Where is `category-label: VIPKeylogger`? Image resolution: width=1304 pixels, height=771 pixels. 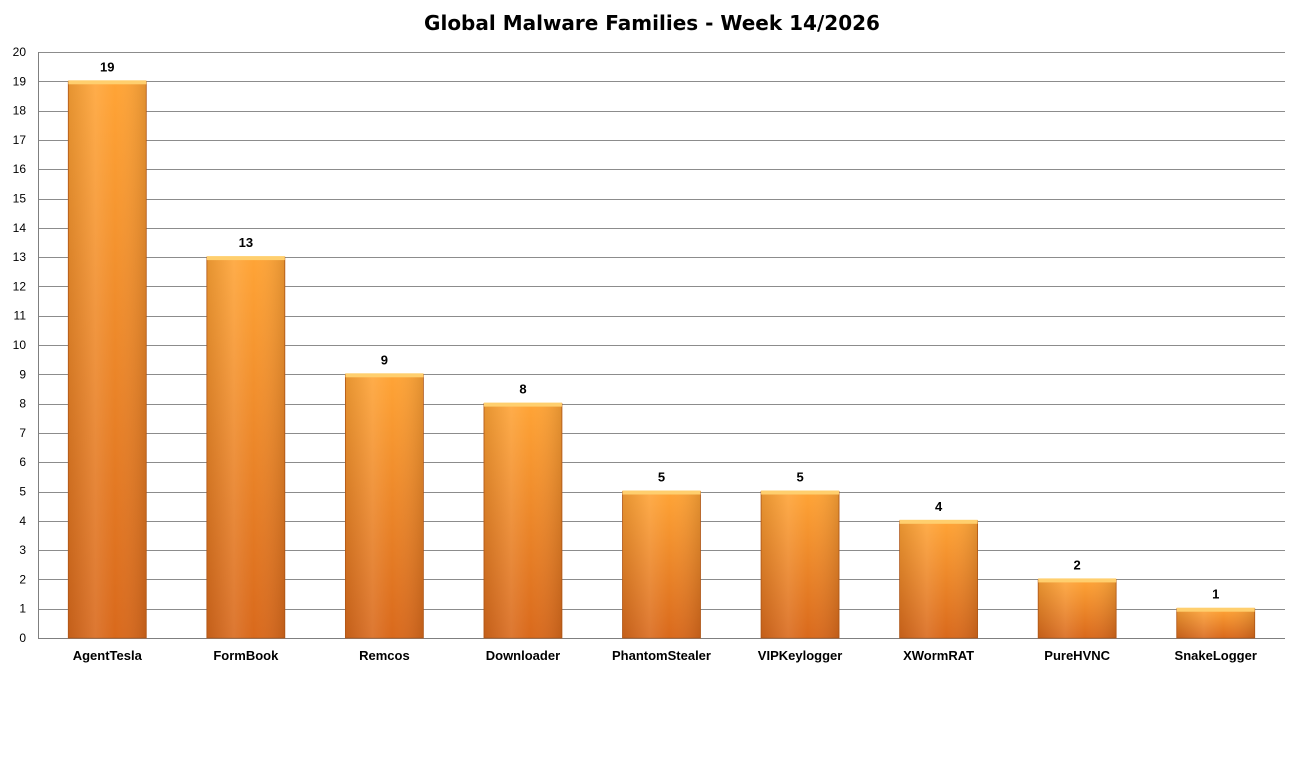
category-label: VIPKeylogger is located at coordinates (800, 655).